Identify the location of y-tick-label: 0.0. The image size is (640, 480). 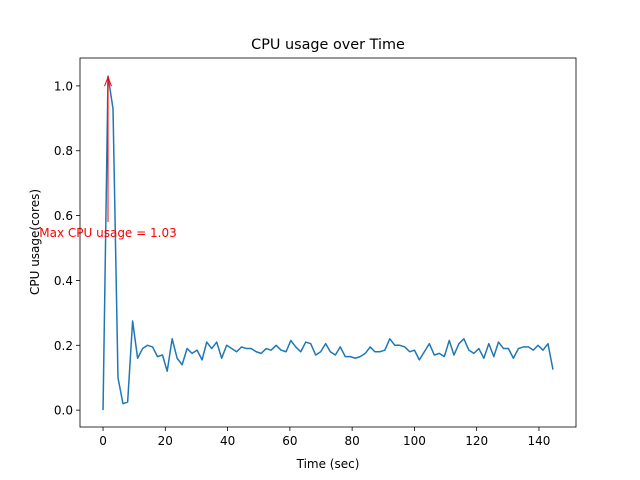
(63, 411).